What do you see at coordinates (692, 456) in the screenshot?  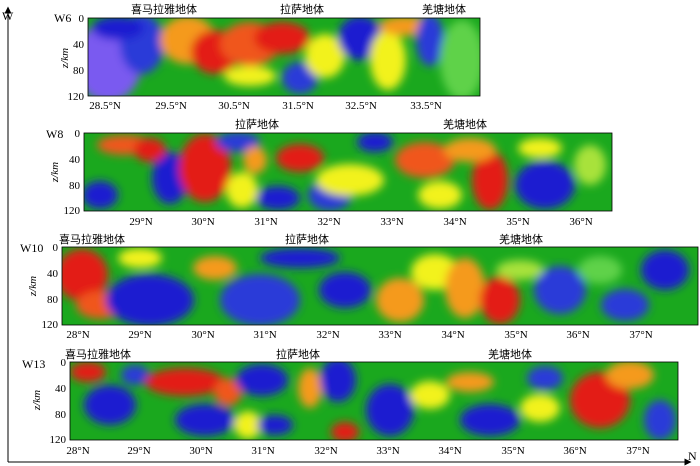 I see `horizontal-axis-label: N` at bounding box center [692, 456].